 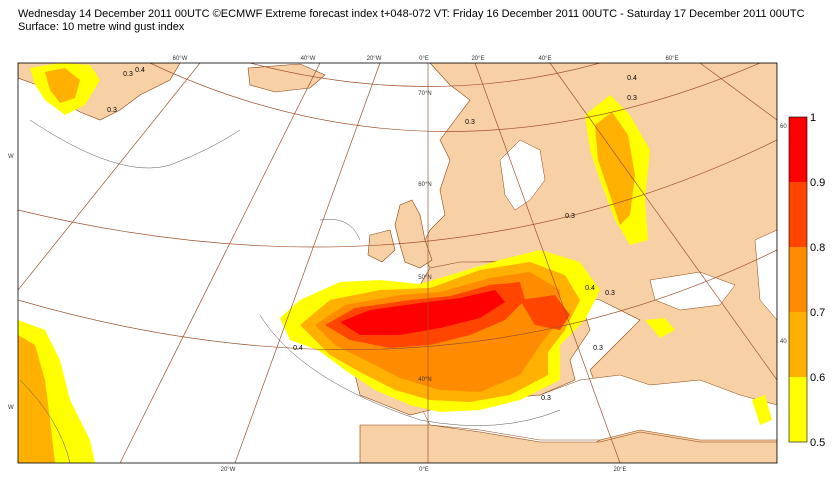 What do you see at coordinates (455, 97) in the screenshot?
I see `parallel-60n` at bounding box center [455, 97].